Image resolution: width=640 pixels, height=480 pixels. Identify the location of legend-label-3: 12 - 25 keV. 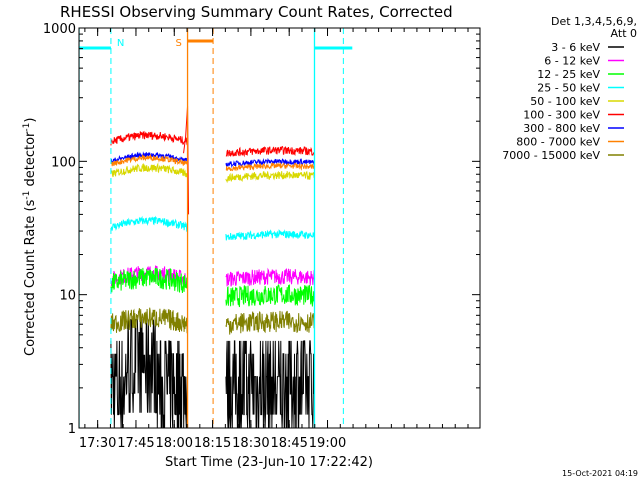
(568, 74).